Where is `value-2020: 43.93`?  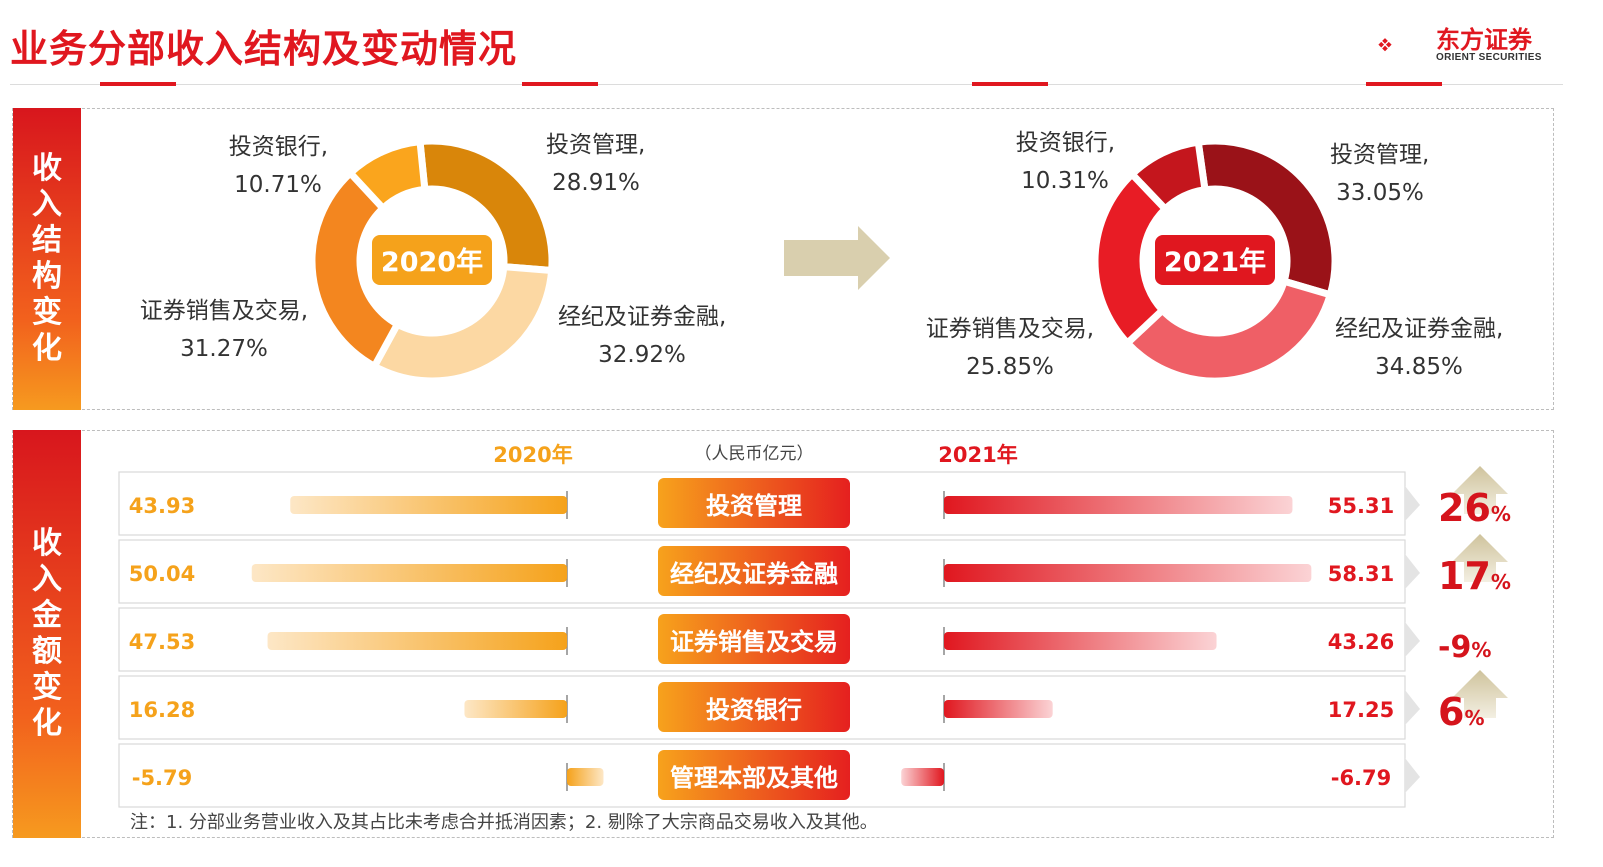
value-2020: 43.93 is located at coordinates (162, 506).